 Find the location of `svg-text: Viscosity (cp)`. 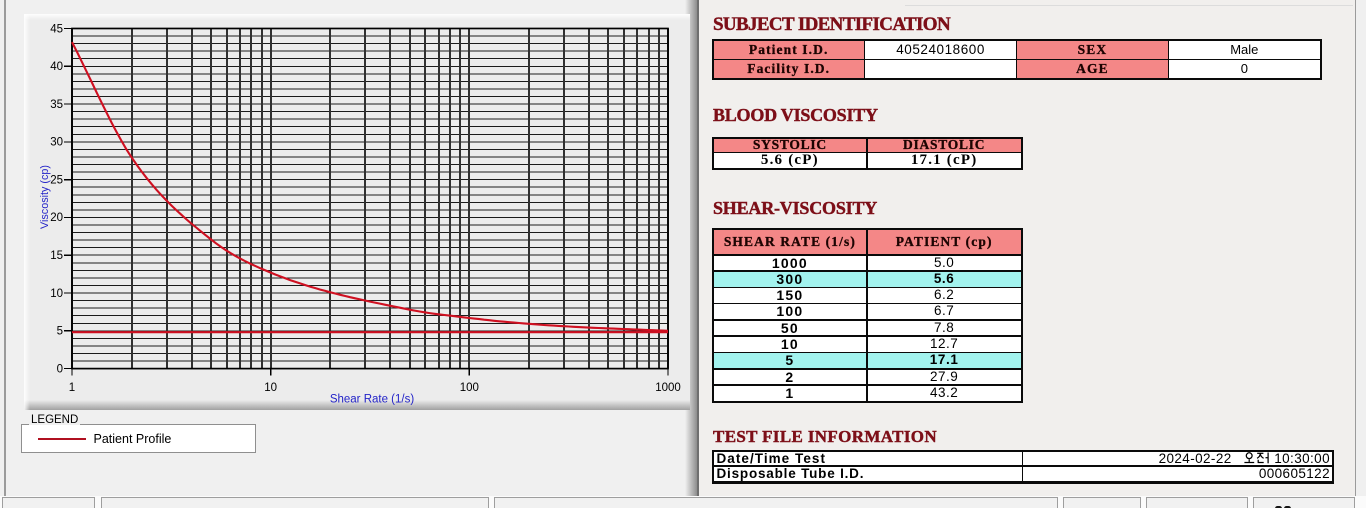

svg-text: Viscosity (cp) is located at coordinates (45, 197).